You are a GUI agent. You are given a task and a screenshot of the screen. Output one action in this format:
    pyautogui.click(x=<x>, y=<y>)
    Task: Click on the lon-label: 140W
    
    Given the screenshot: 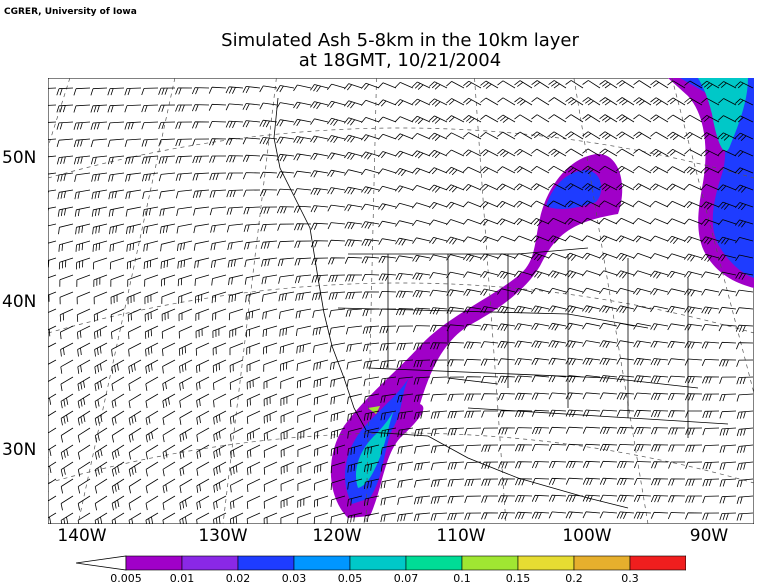 What is the action you would take?
    pyautogui.click(x=82, y=536)
    